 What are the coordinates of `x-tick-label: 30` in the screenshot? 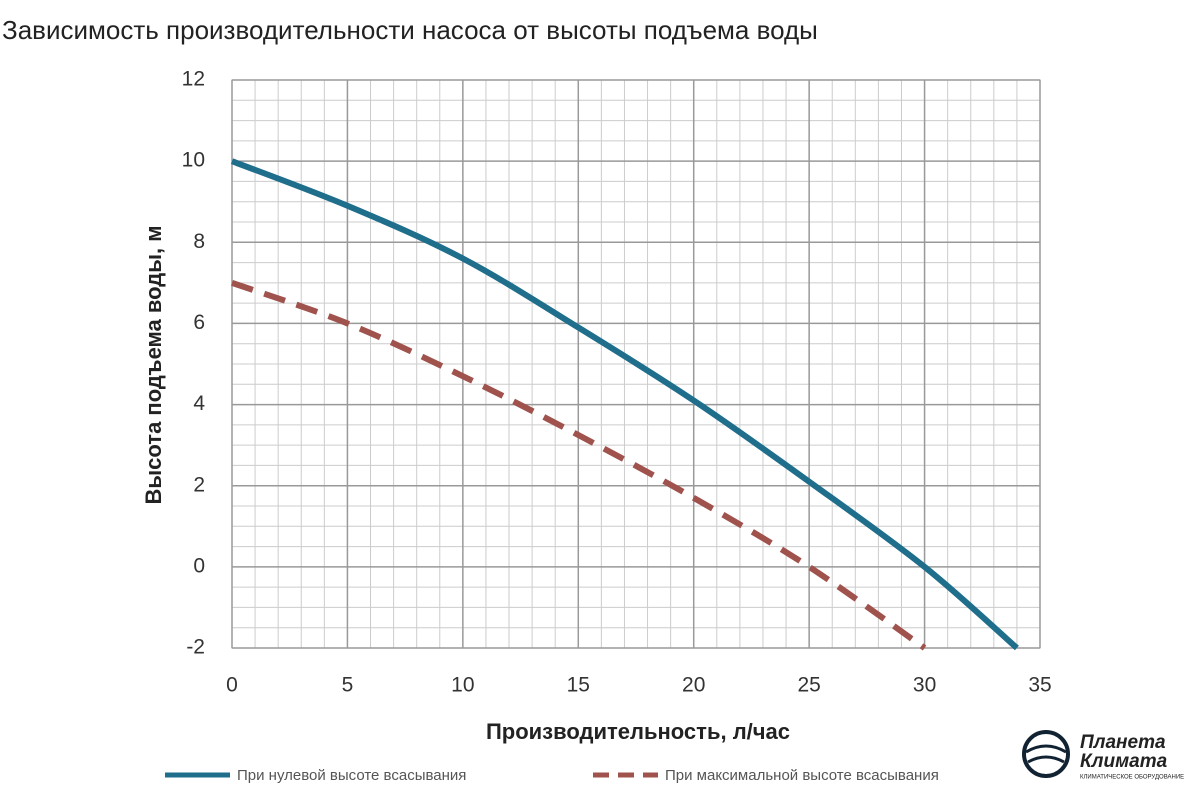 It's located at (924, 685).